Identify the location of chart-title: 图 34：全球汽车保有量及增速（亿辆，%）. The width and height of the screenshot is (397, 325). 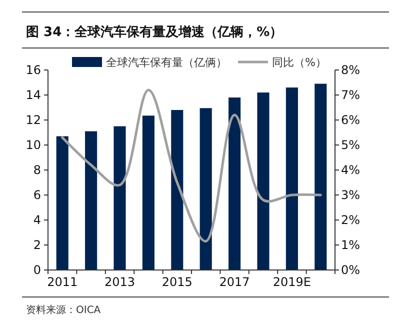
(154, 32).